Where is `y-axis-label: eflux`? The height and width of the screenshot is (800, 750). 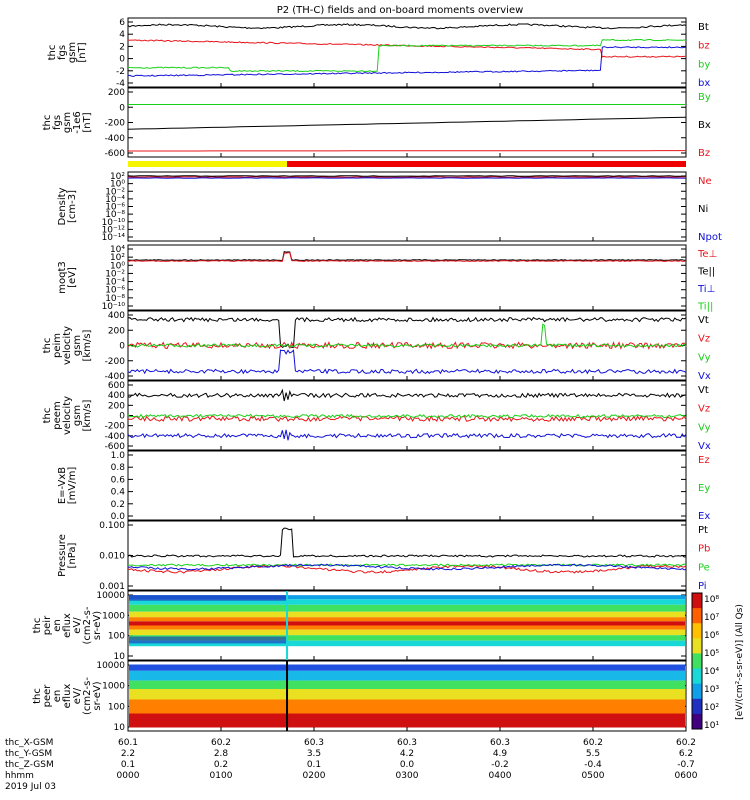 y-axis-label: eflux is located at coordinates (67, 696).